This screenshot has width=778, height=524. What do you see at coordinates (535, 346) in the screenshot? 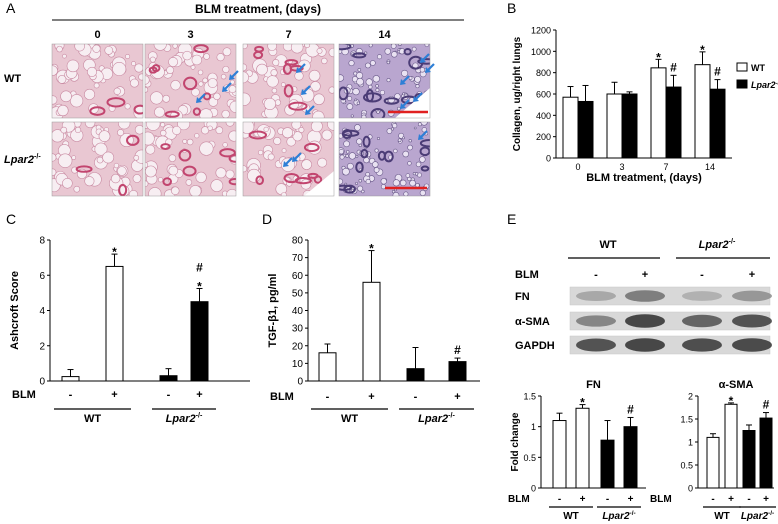
I see `blot-row-label: GAPDH` at bounding box center [535, 346].